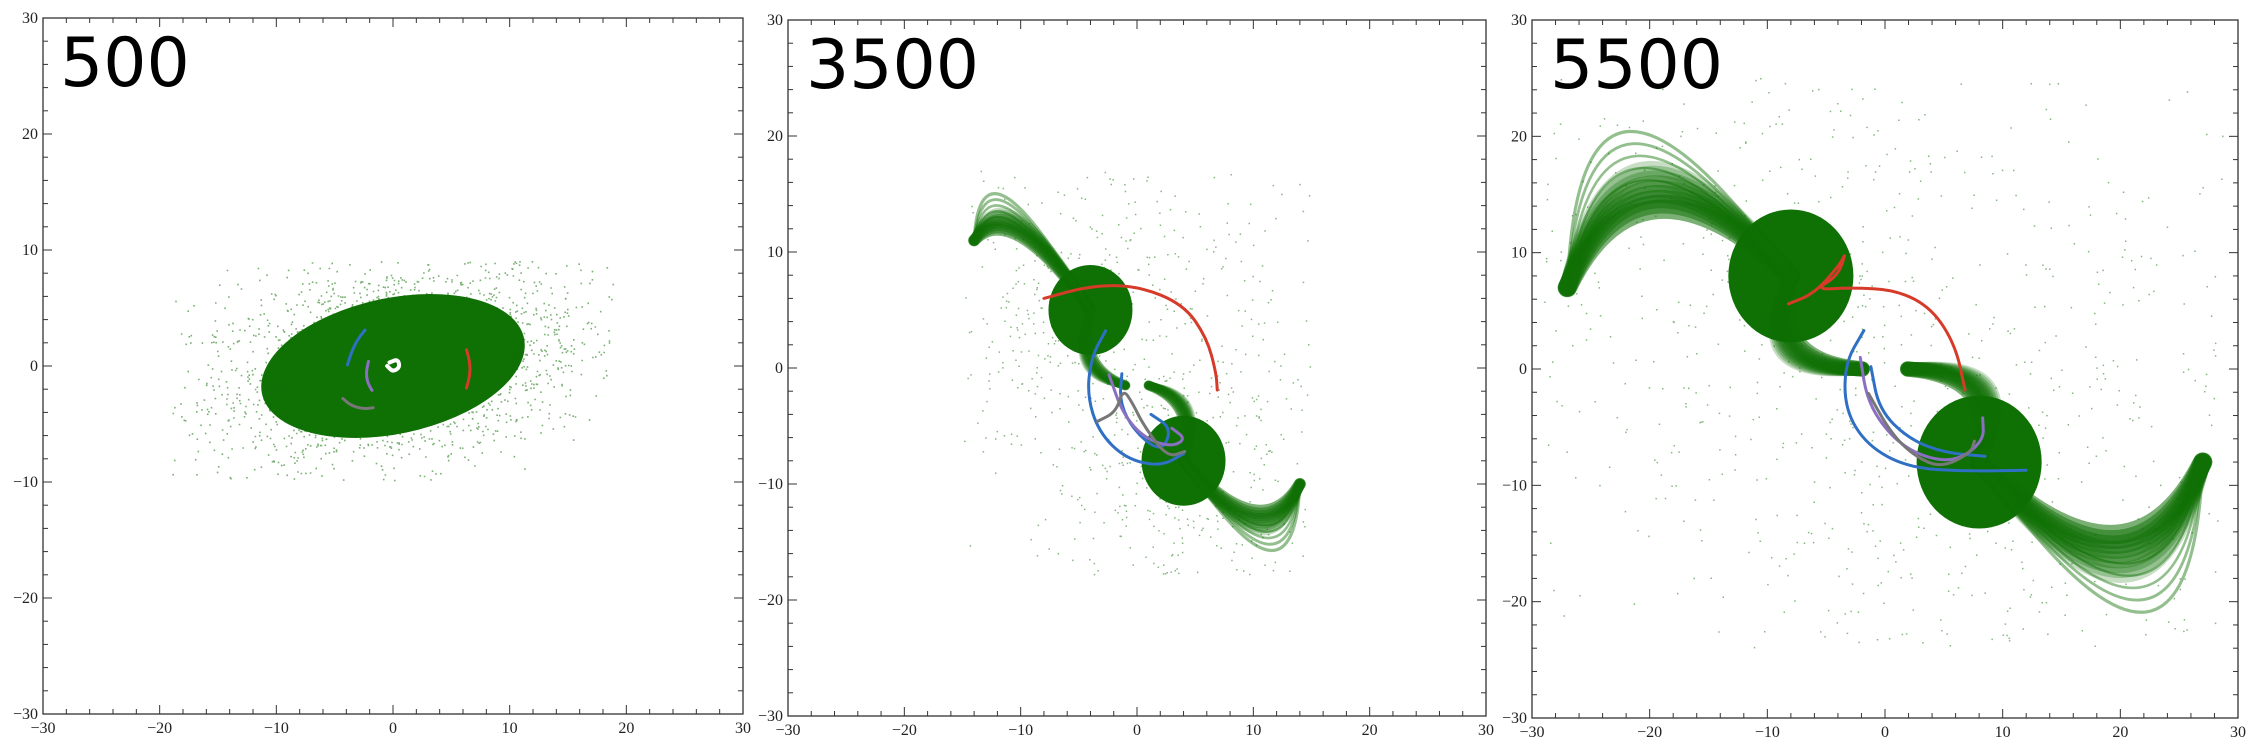 The image size is (2250, 750). I want to click on particle-halo, so click(393, 371).